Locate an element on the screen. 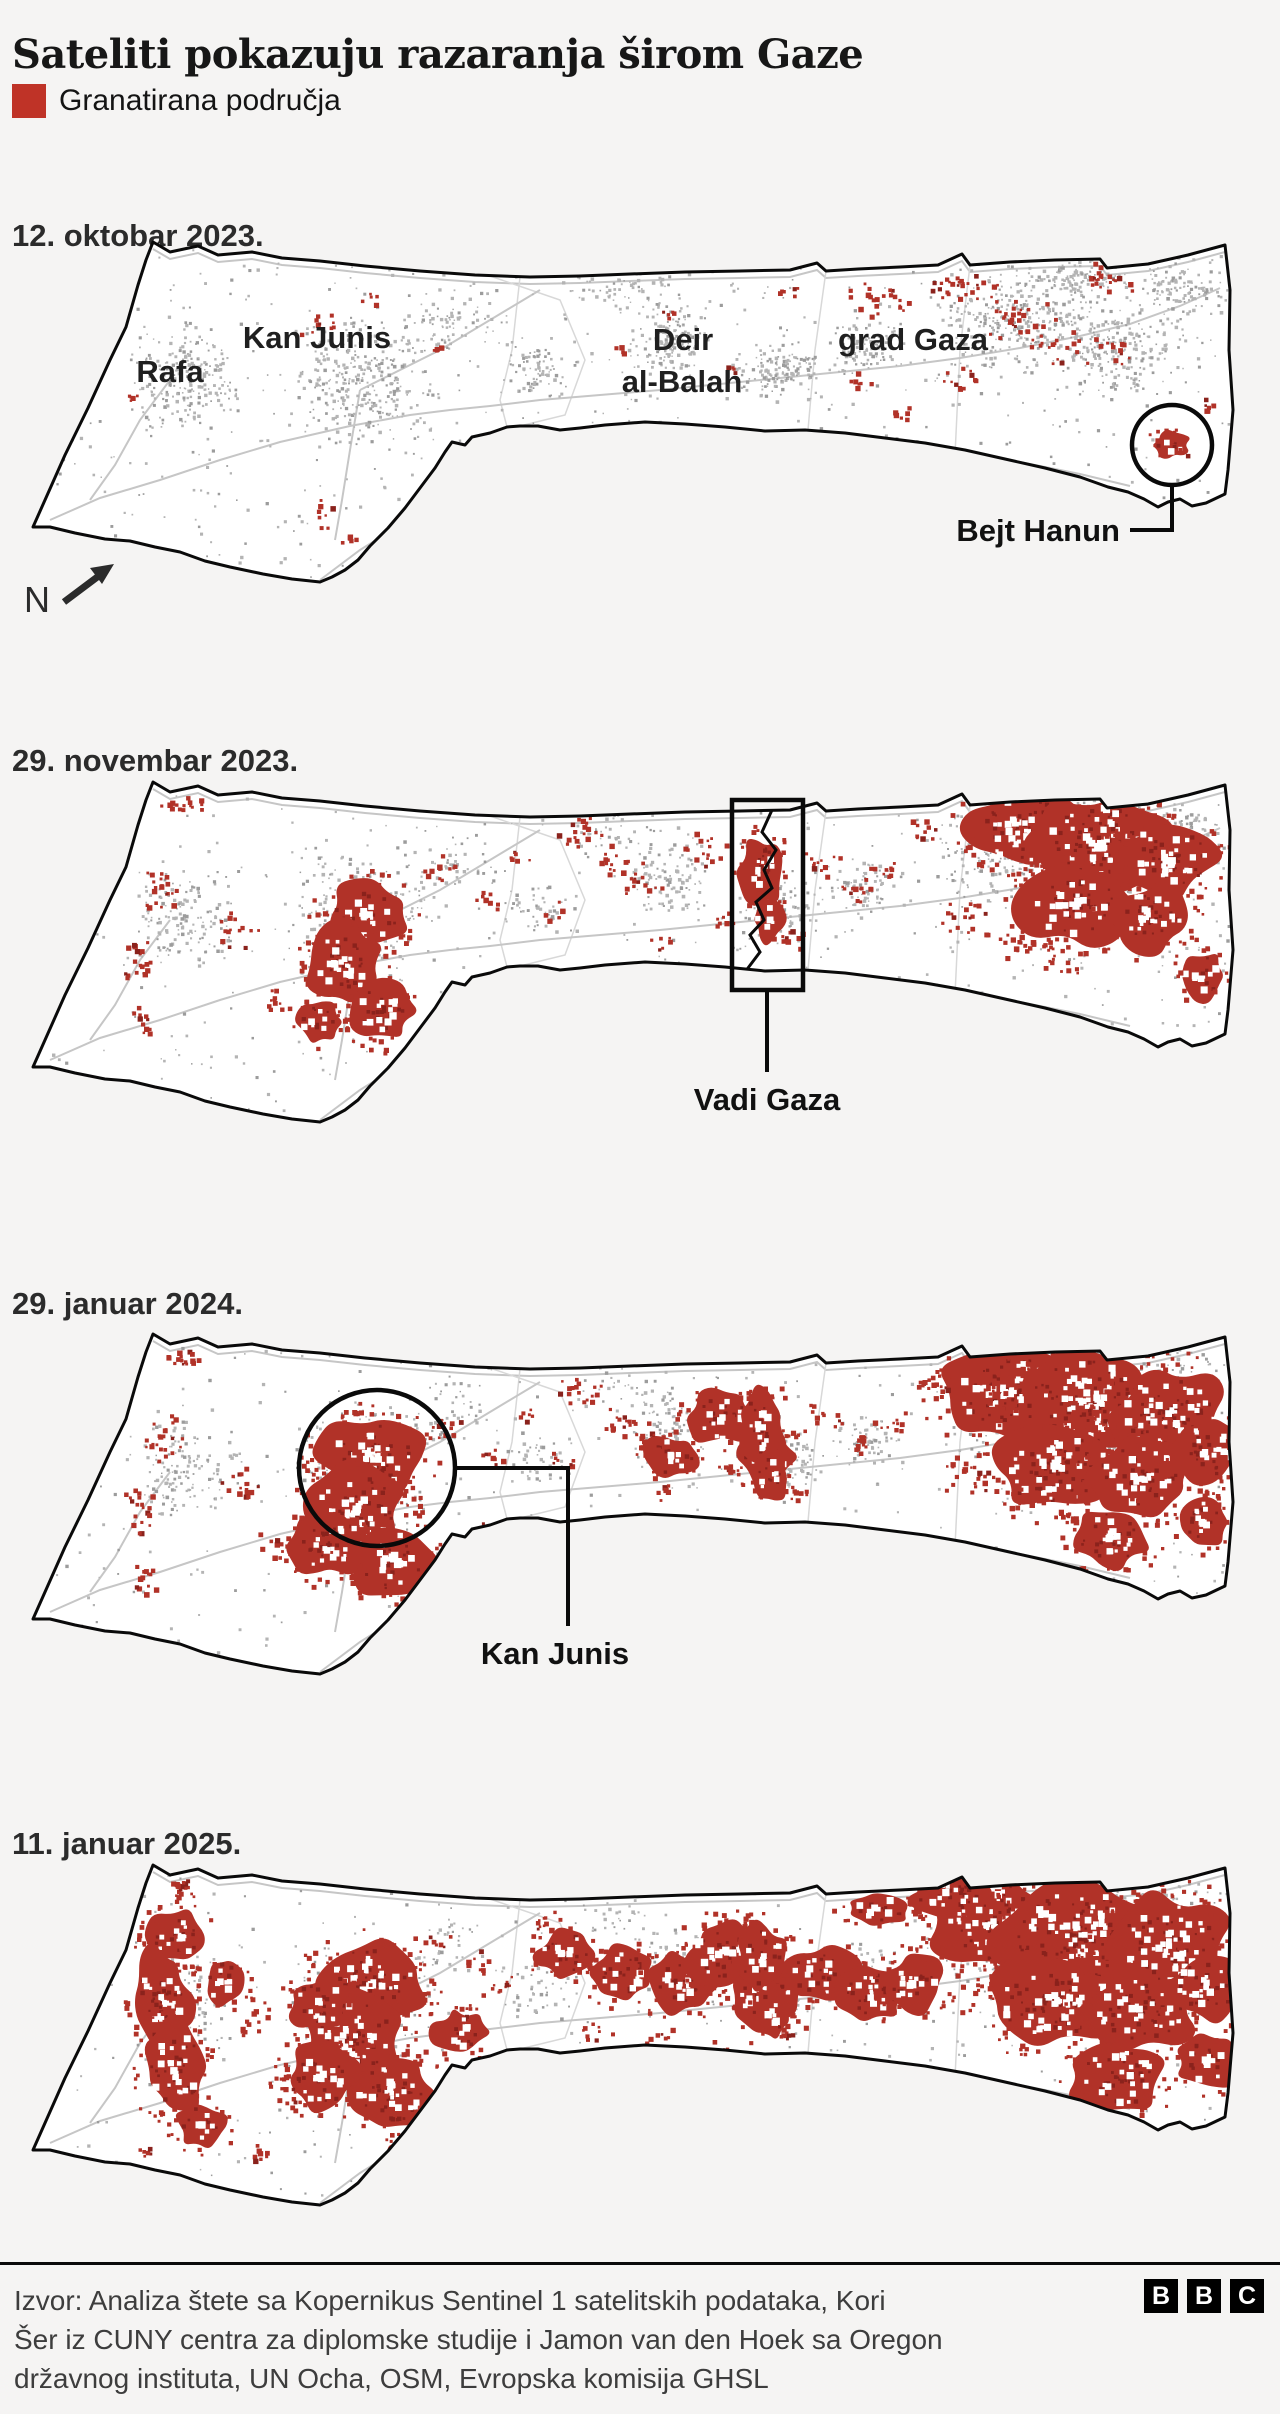 The image size is (1280, 2414). north-label: N is located at coordinates (37, 599).